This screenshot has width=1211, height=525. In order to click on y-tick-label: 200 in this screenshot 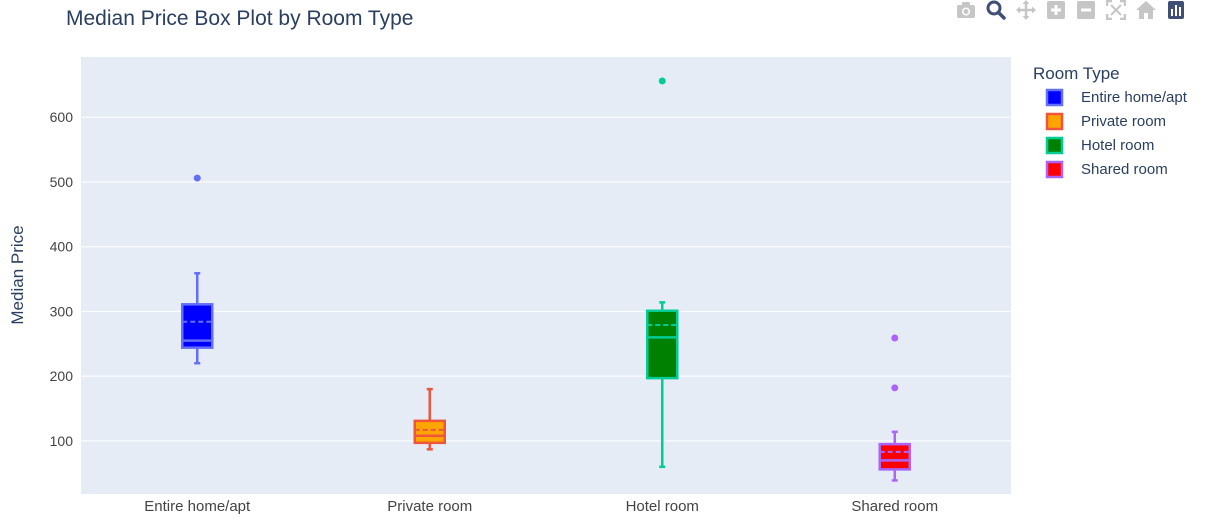, I will do `click(62, 376)`.